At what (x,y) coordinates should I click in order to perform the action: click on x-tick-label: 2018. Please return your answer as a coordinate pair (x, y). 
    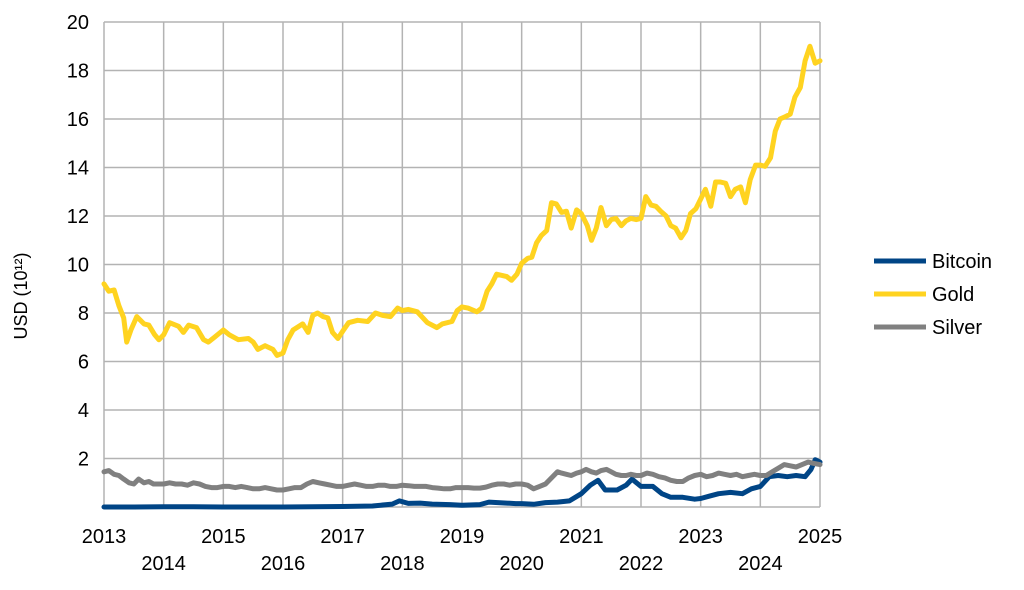
    Looking at the image, I should click on (402, 564).